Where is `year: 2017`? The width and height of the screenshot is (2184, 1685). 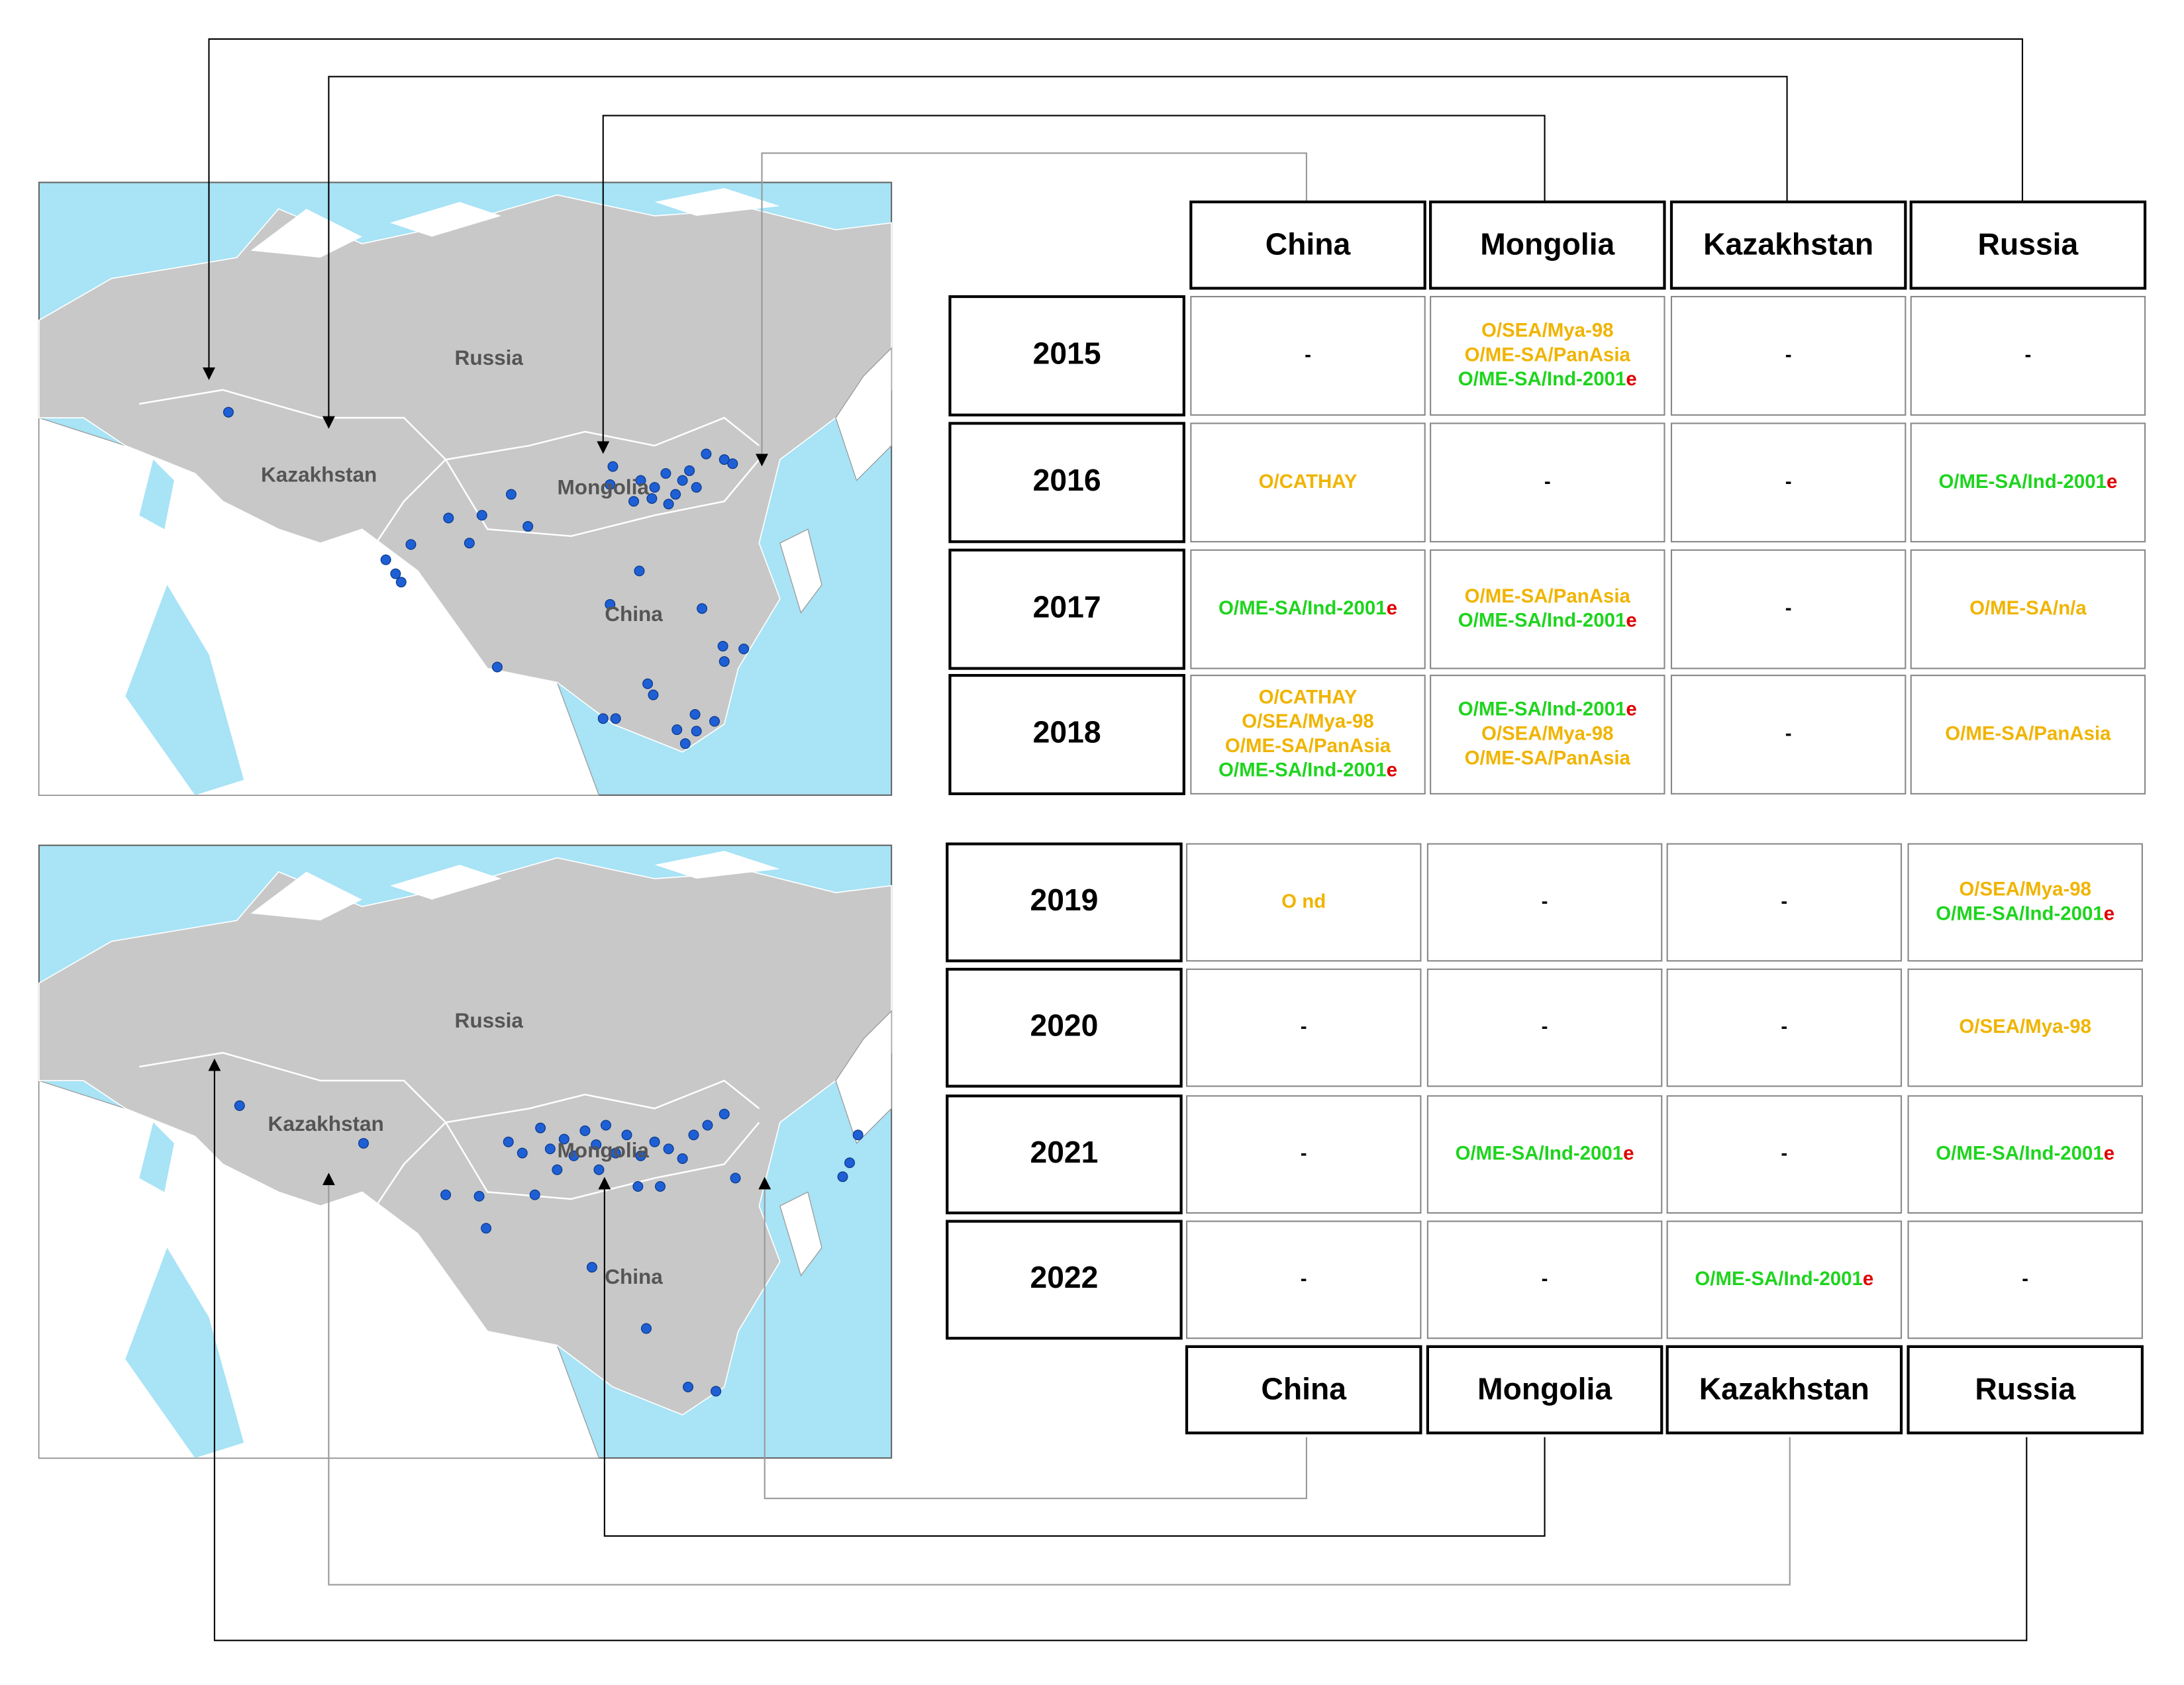
year: 2017 is located at coordinates (1067, 607).